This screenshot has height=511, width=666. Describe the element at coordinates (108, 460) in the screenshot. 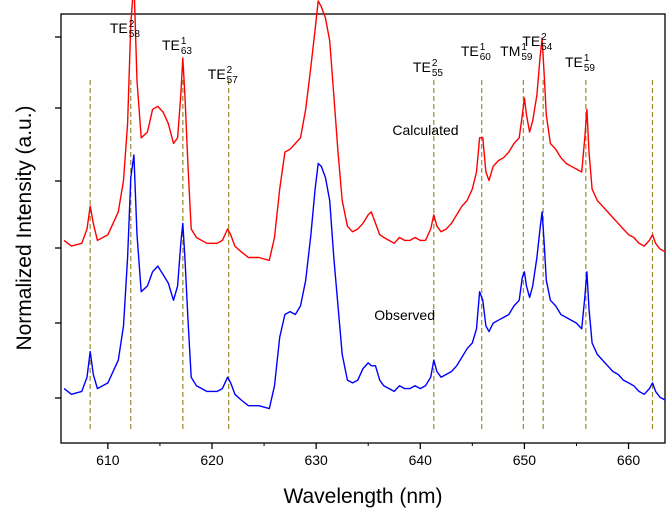

I see `x-tick-label-610: 610` at that location.